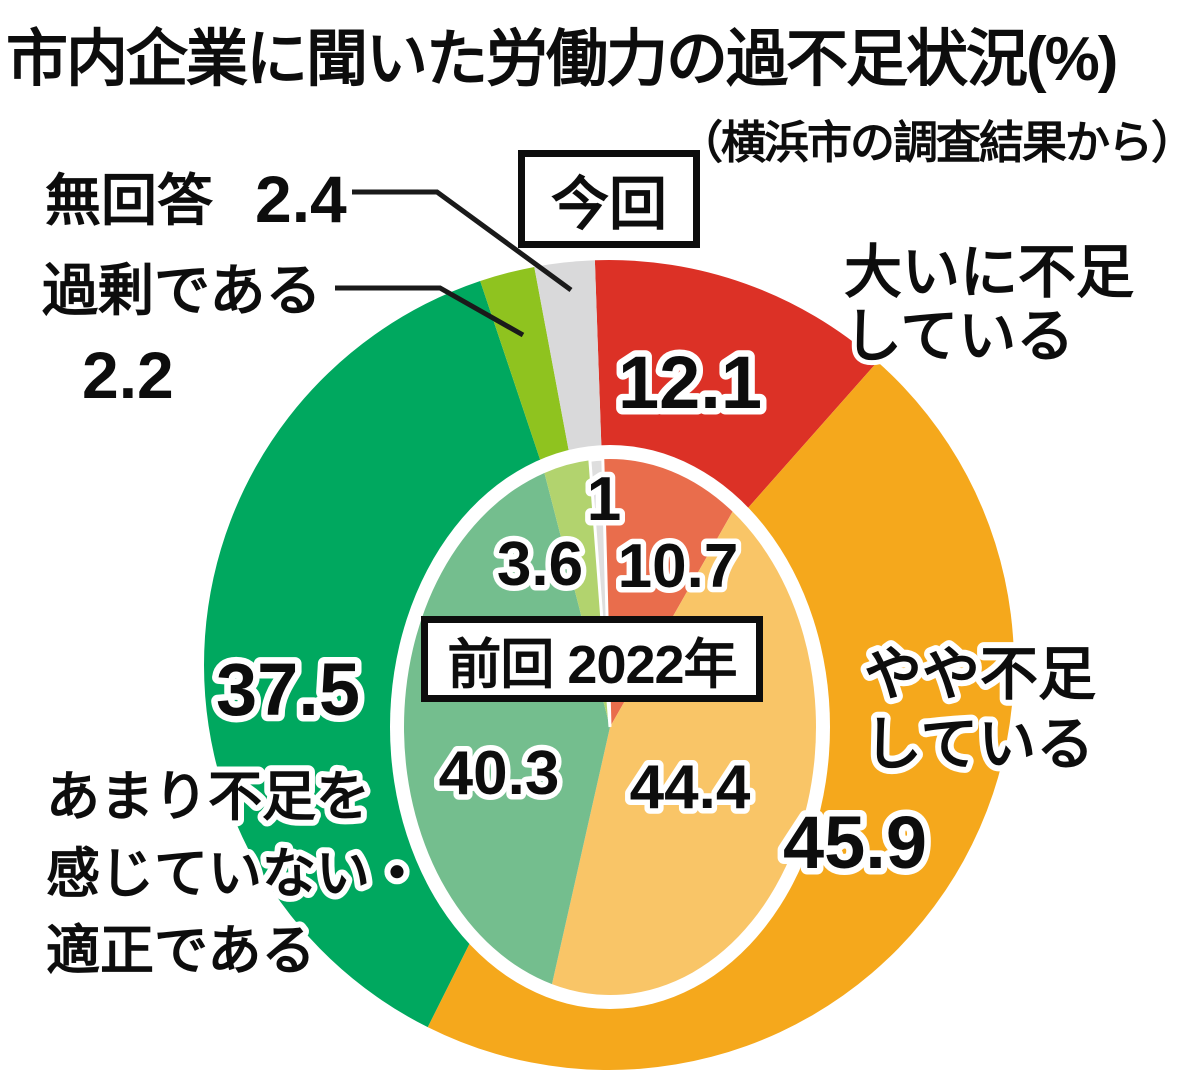 The height and width of the screenshot is (1080, 1200). I want to click on previous-survey-badge: 前回 2022年, so click(592, 659).